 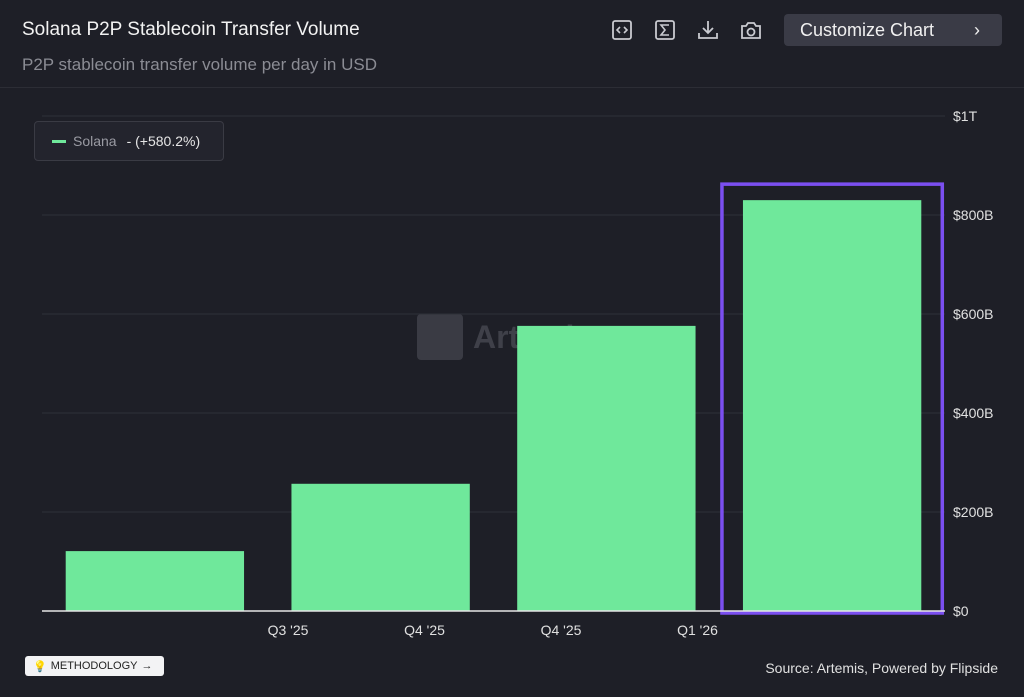 What do you see at coordinates (965, 116) in the screenshot?
I see `y-tick-label: $1T` at bounding box center [965, 116].